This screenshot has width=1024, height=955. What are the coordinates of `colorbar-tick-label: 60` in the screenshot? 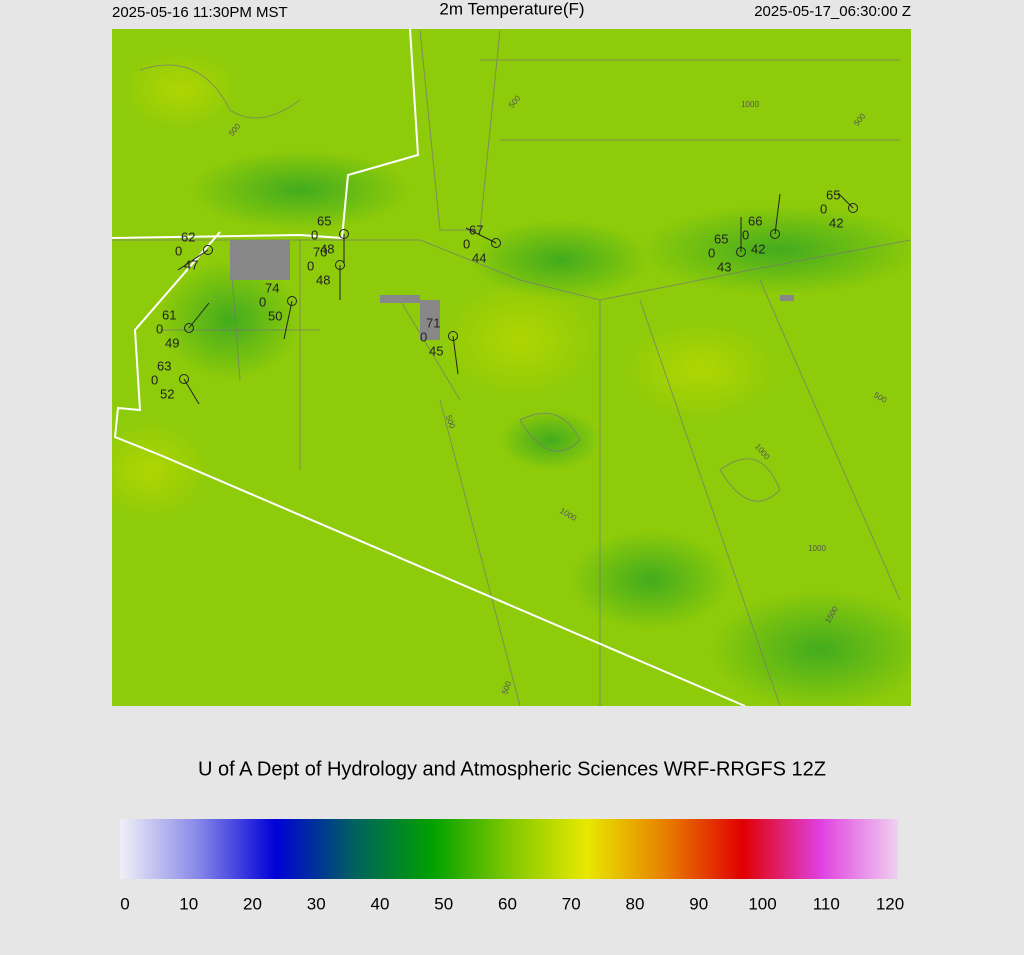 It's located at (507, 903).